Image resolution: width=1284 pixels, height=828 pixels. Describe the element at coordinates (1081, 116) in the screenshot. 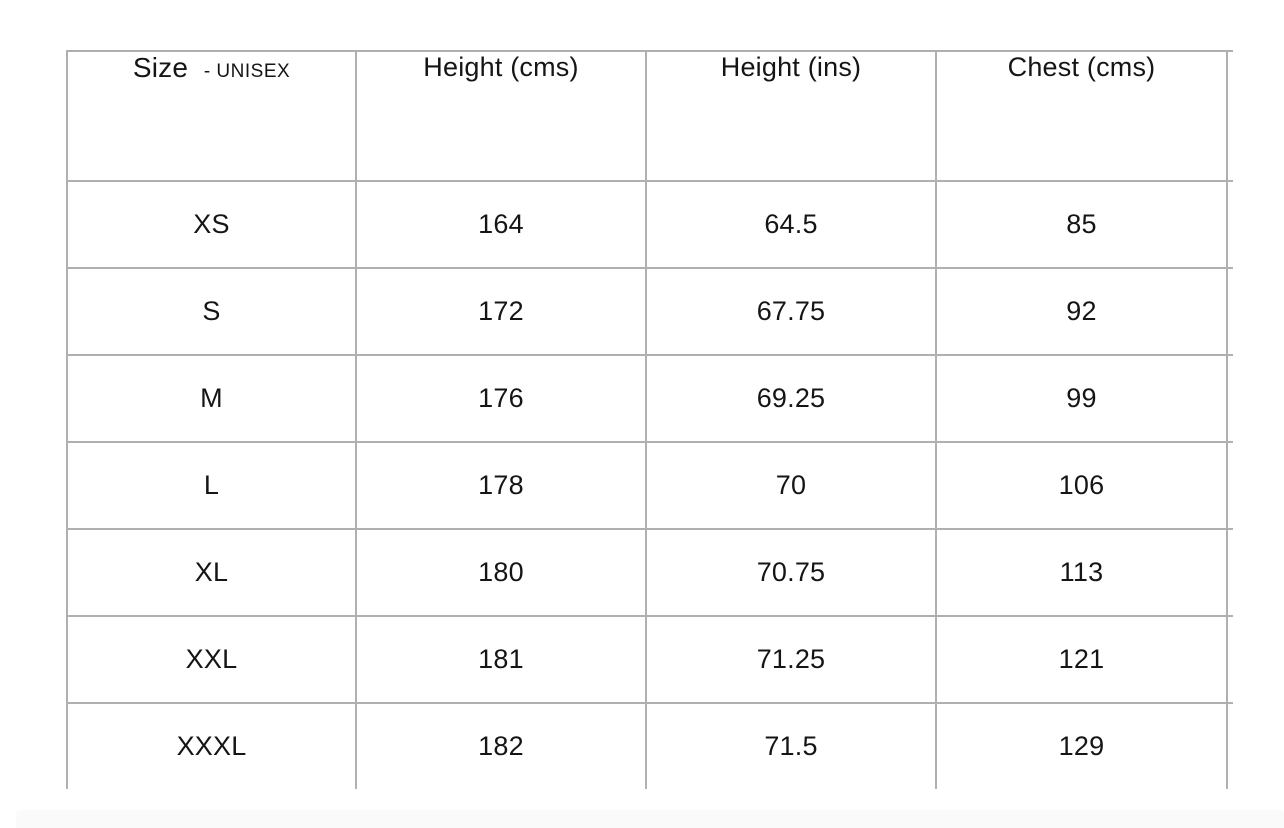

I see `header-chest-cms: Chest (cms)` at that location.